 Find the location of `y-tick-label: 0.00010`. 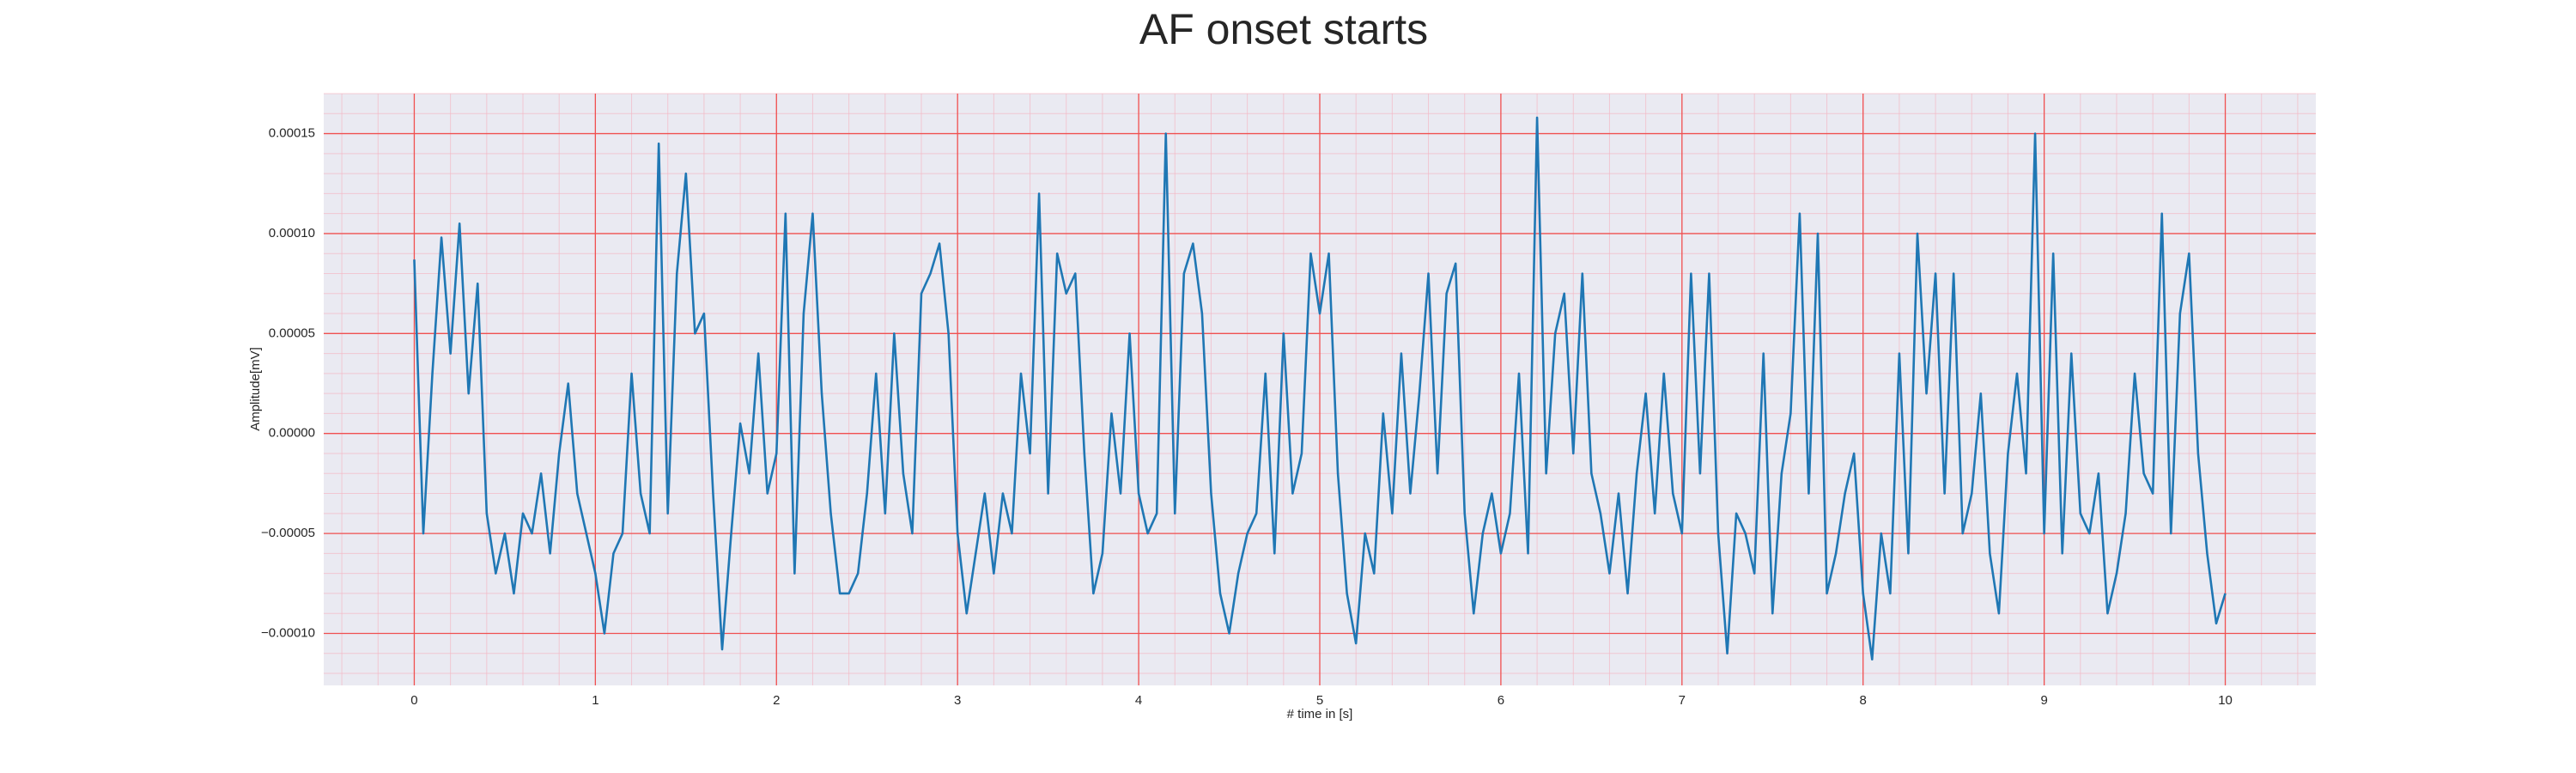

y-tick-label: 0.00010 is located at coordinates (292, 233).